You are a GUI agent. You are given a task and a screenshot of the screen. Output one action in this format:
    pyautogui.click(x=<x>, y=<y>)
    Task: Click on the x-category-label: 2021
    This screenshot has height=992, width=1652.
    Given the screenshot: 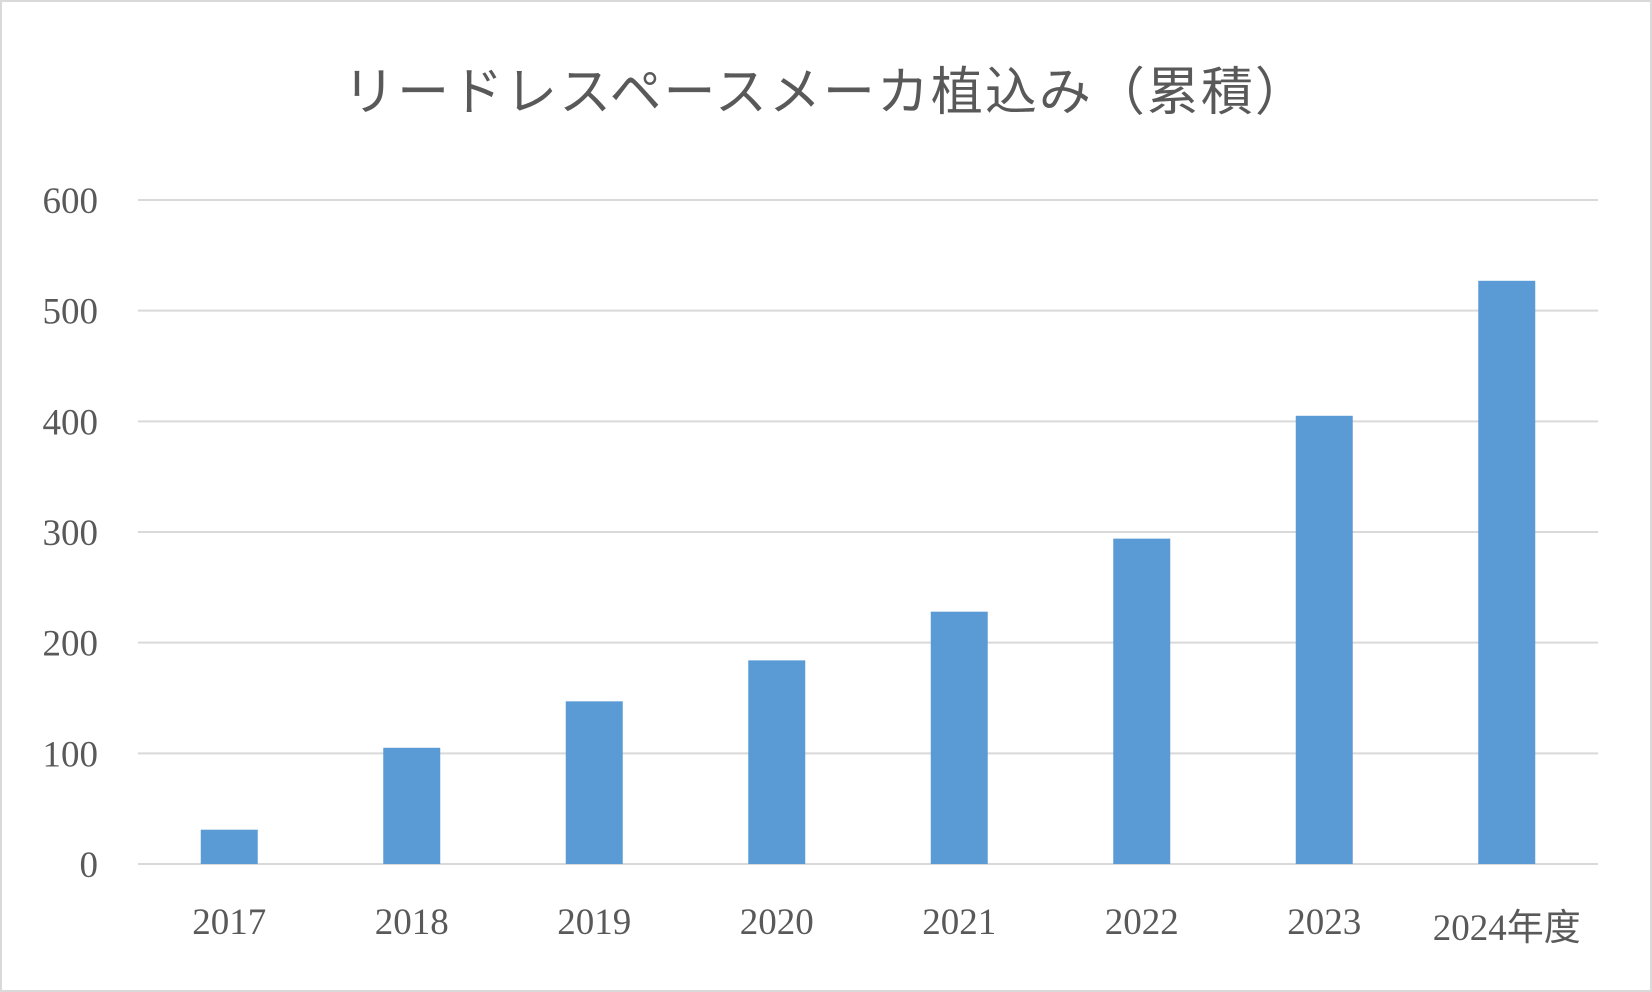 What is the action you would take?
    pyautogui.click(x=959, y=922)
    